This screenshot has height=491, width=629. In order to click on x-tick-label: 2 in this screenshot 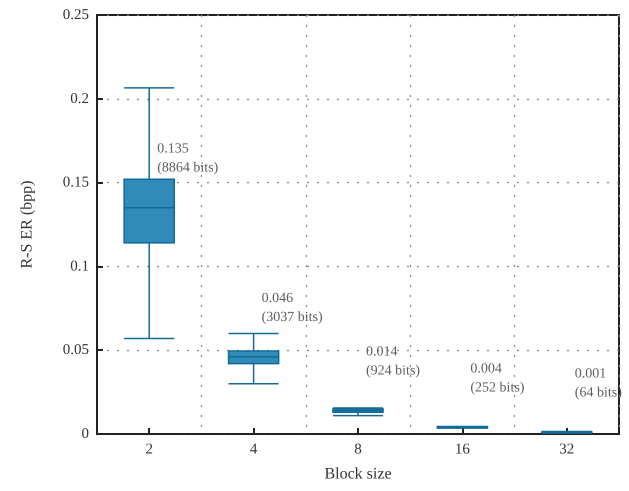, I will do `click(149, 450)`.